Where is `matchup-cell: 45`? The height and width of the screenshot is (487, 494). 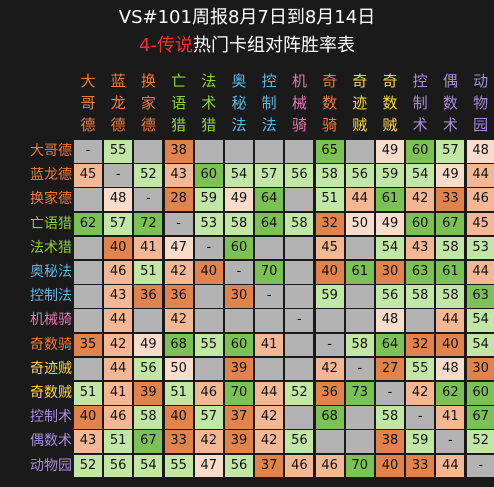 matchup-cell: 45 is located at coordinates (329, 248).